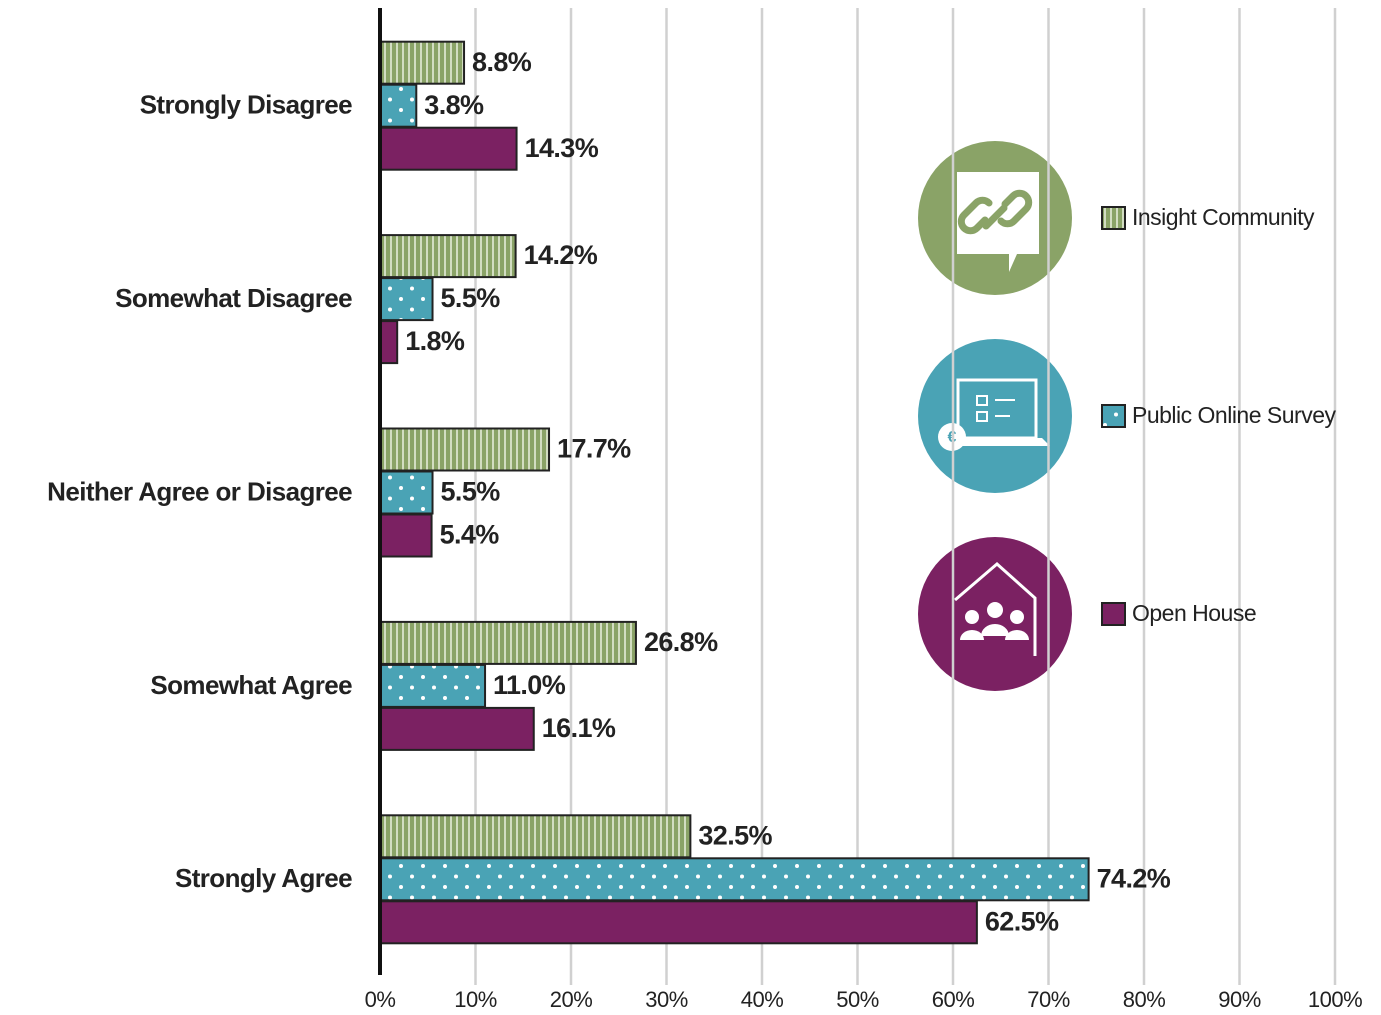 Image resolution: width=1381 pixels, height=1015 pixels. I want to click on category-label: Neither Agree or Disagree, so click(199, 491).